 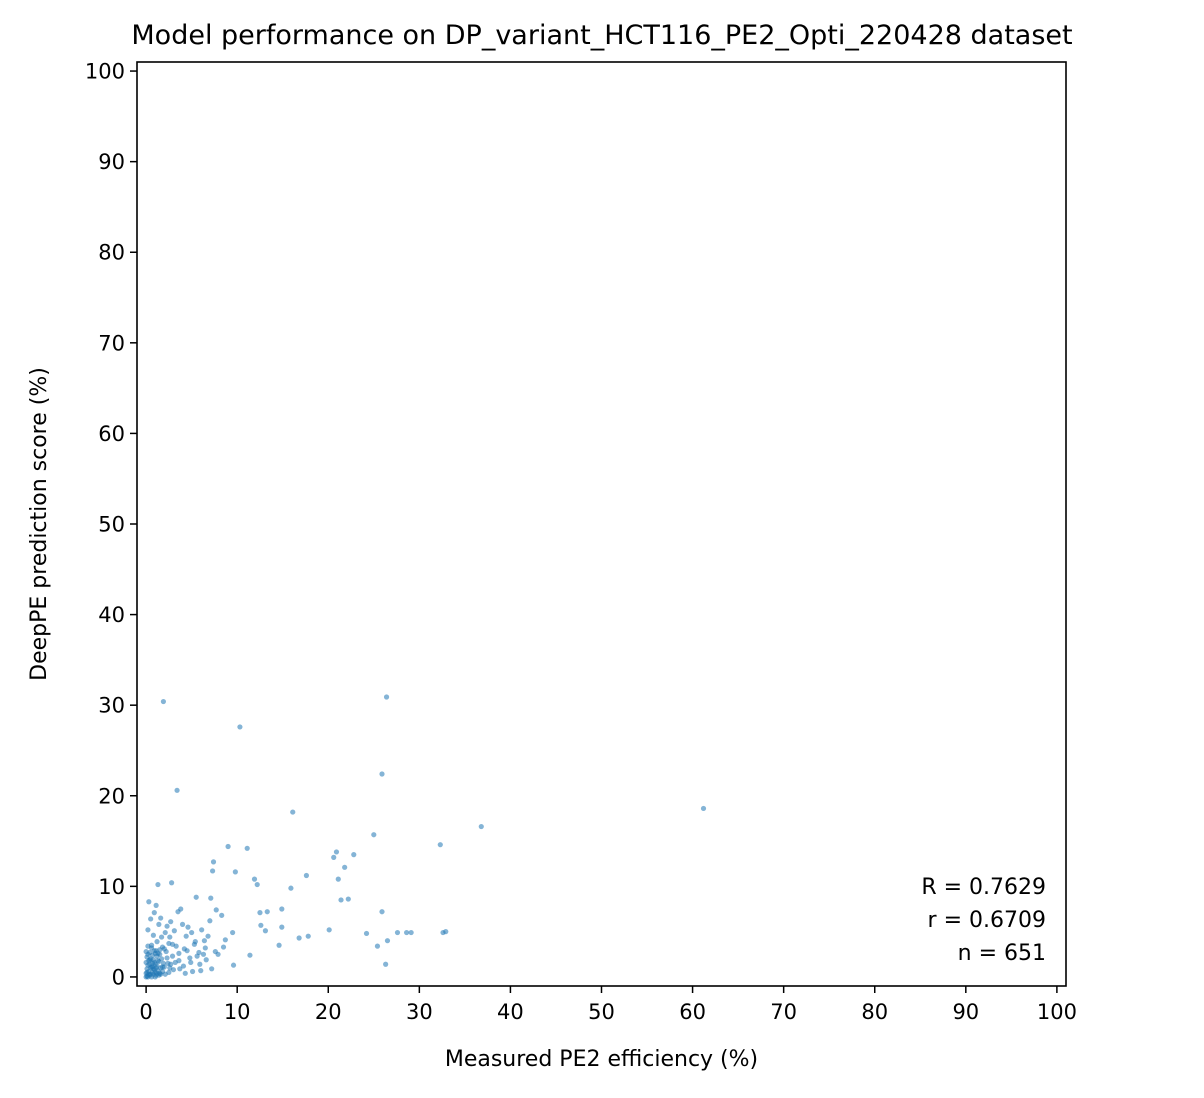 I want to click on y-tick-label: 50, so click(x=111, y=525).